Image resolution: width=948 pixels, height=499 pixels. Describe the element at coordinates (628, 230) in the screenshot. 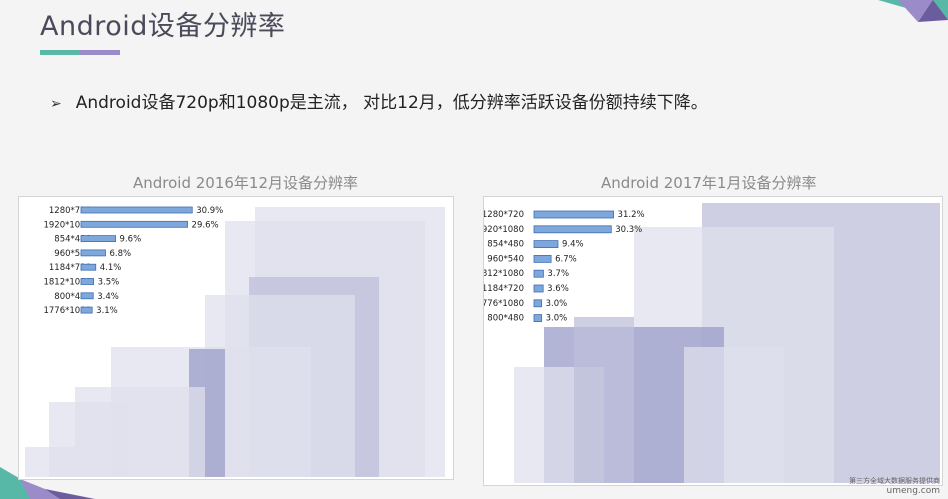

I see `value-label: 30.3%` at that location.